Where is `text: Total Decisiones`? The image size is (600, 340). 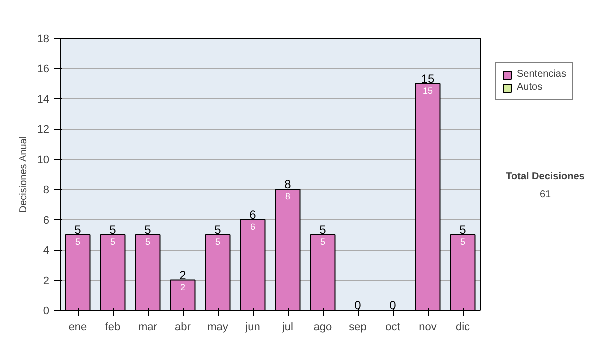
text: Total Decisiones is located at coordinates (546, 177).